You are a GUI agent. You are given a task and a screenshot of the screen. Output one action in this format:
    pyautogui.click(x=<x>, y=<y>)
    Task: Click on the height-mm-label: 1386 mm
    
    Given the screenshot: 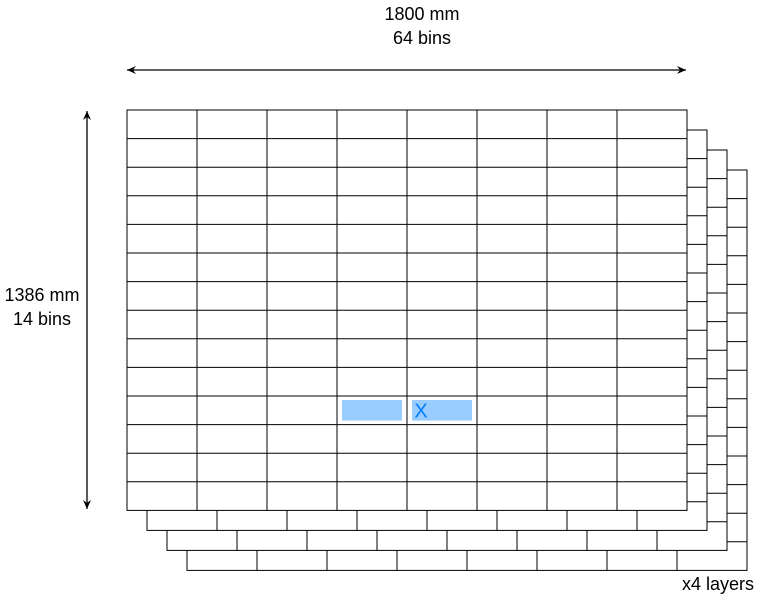 What is the action you would take?
    pyautogui.click(x=41, y=295)
    